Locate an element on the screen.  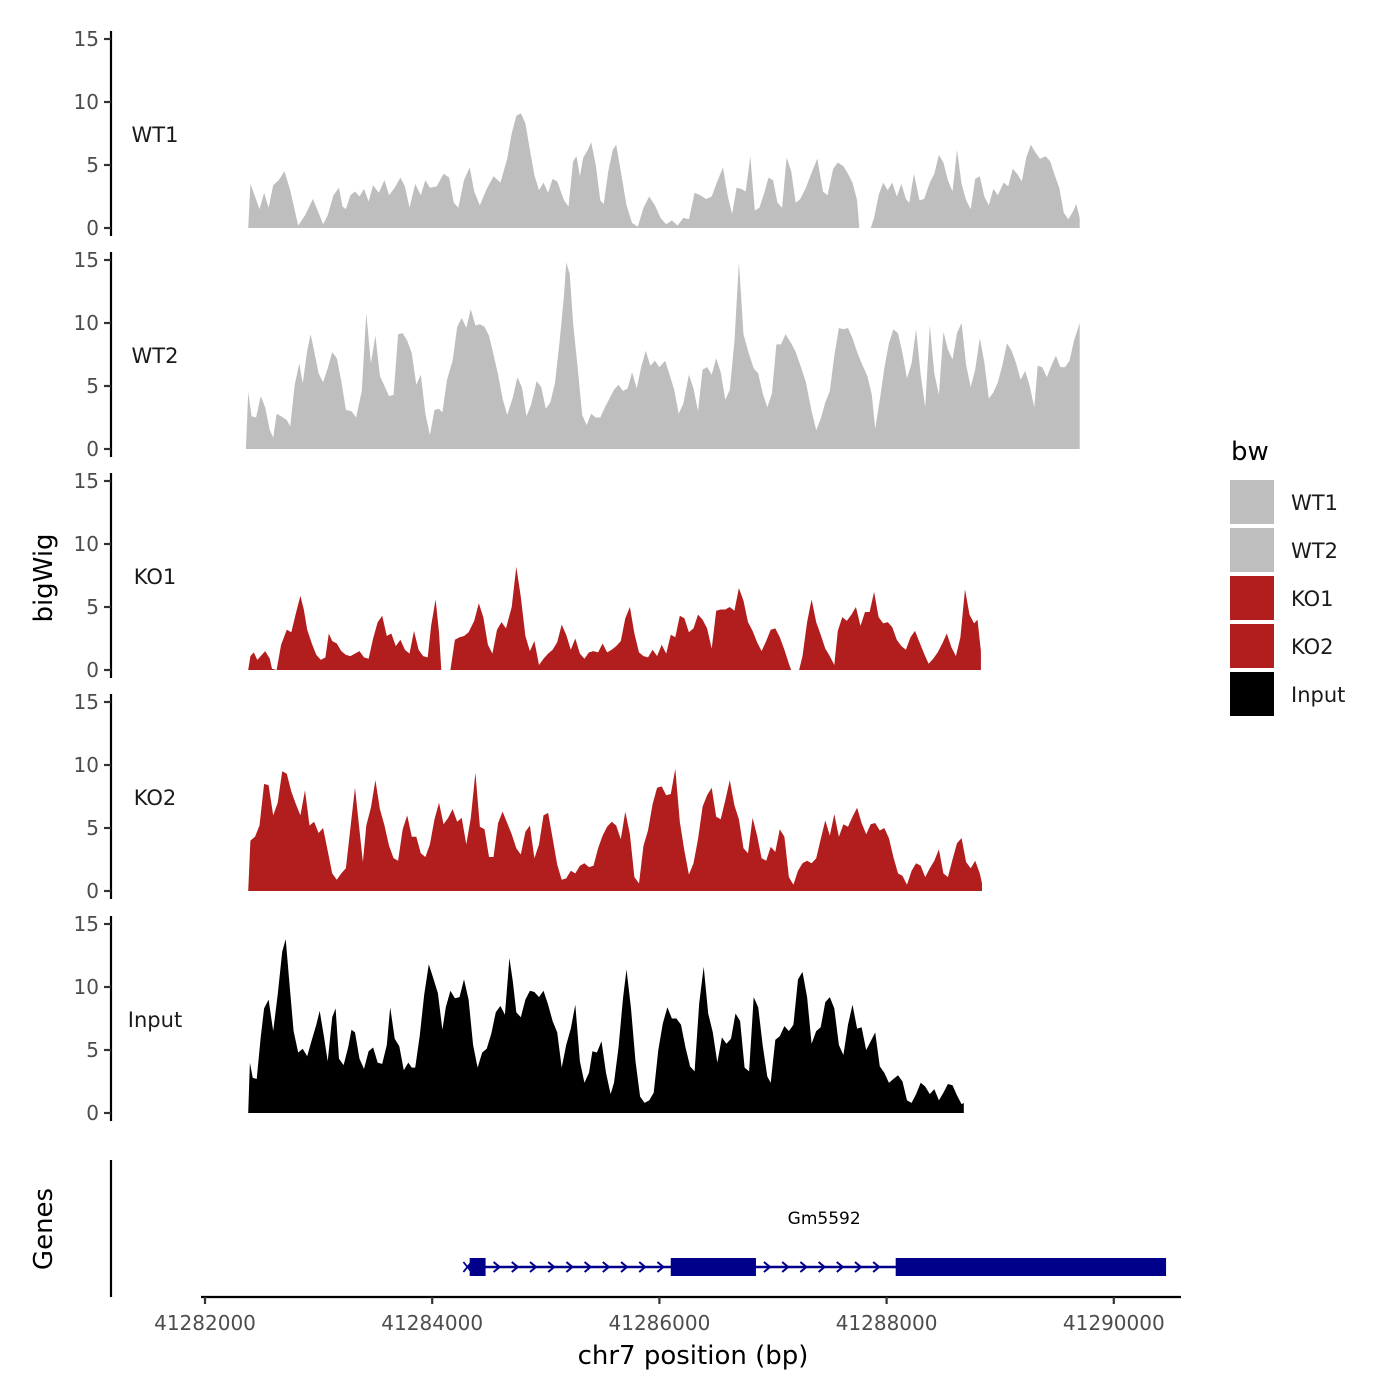
track-label: WT2 is located at coordinates (155, 356).